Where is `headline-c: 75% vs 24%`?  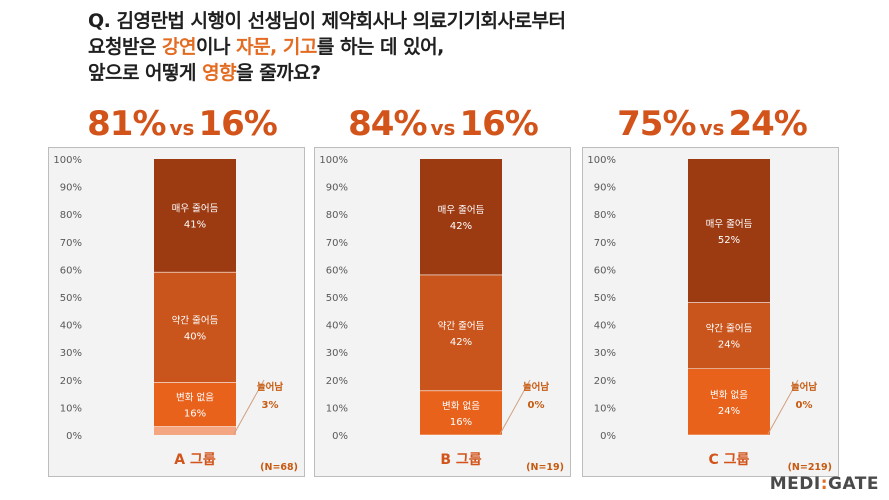 headline-c: 75% vs 24% is located at coordinates (712, 124).